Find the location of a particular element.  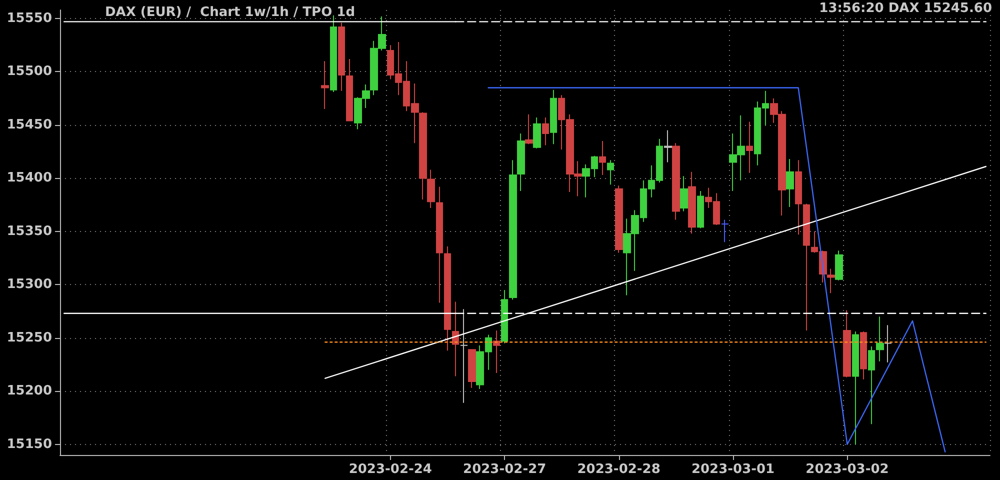

y-tick-label: 15350 is located at coordinates (29, 231).